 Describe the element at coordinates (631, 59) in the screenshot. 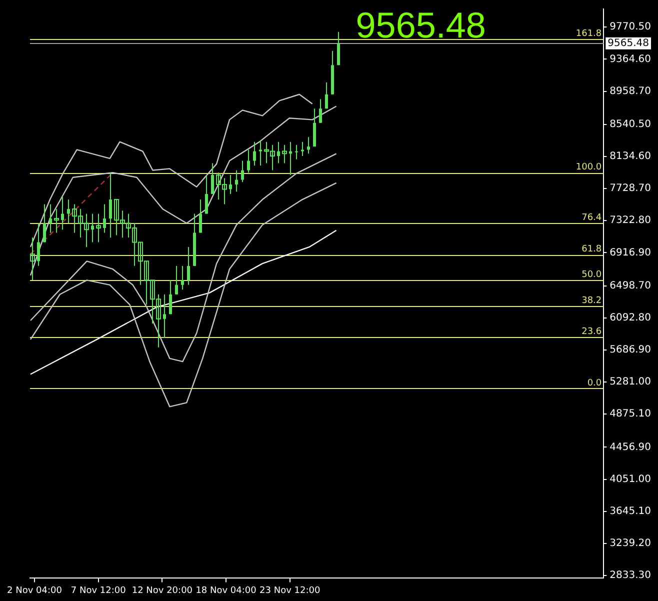

I see `y-tick-label: 9364.60` at that location.